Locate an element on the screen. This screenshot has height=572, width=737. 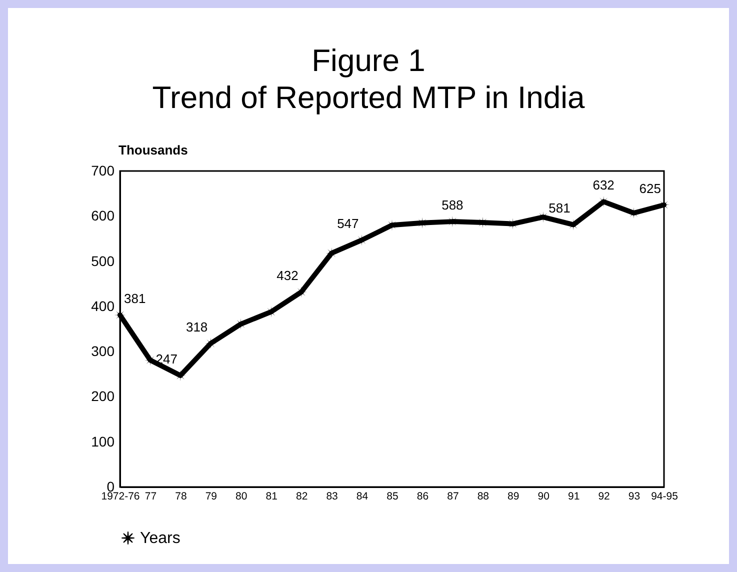
y-tick-label: 300 is located at coordinates (103, 351).